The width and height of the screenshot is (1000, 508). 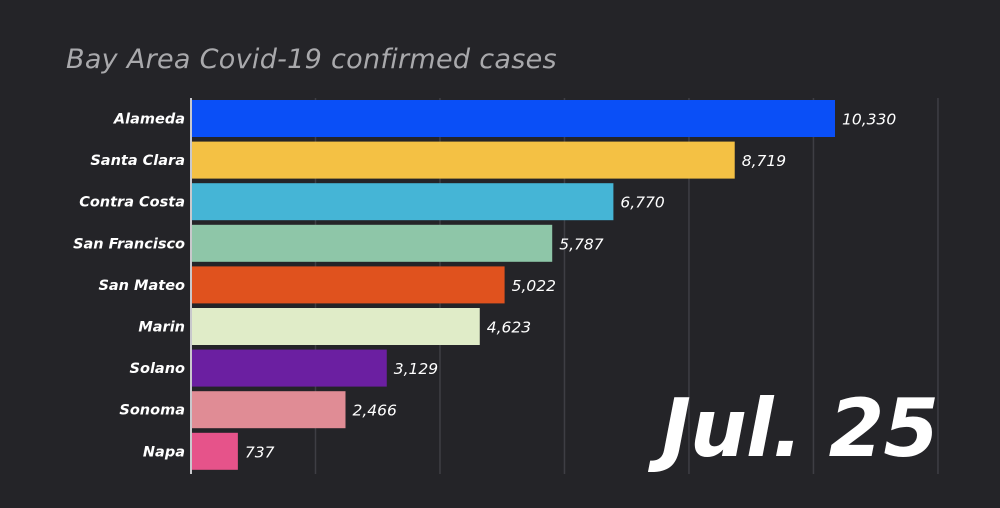 I want to click on value-label: 8,719, so click(x=764, y=161).